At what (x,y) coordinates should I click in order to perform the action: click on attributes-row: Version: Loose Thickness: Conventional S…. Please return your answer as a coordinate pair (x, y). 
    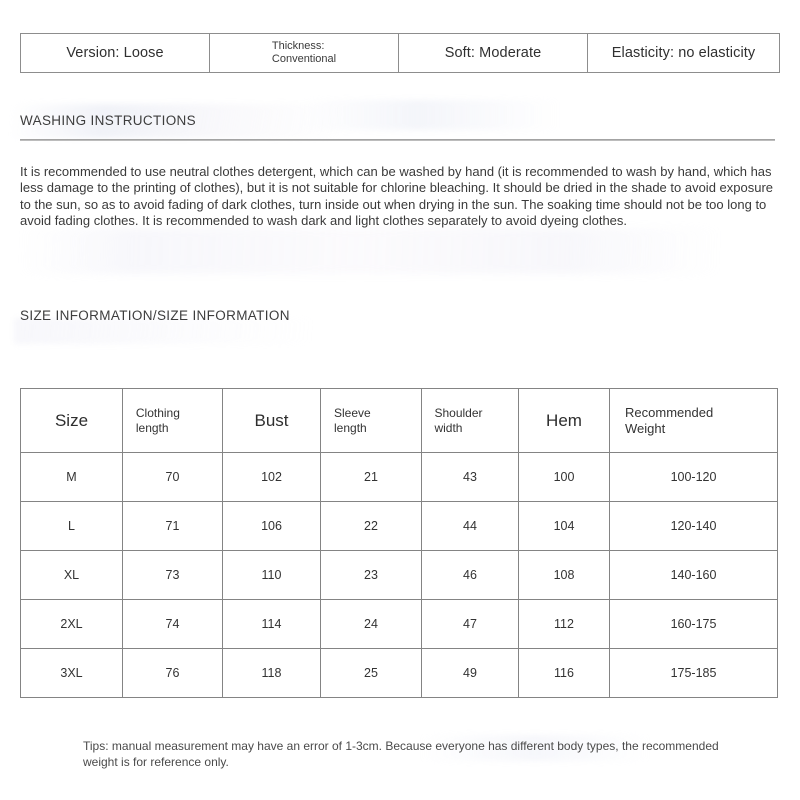
    Looking at the image, I should click on (400, 53).